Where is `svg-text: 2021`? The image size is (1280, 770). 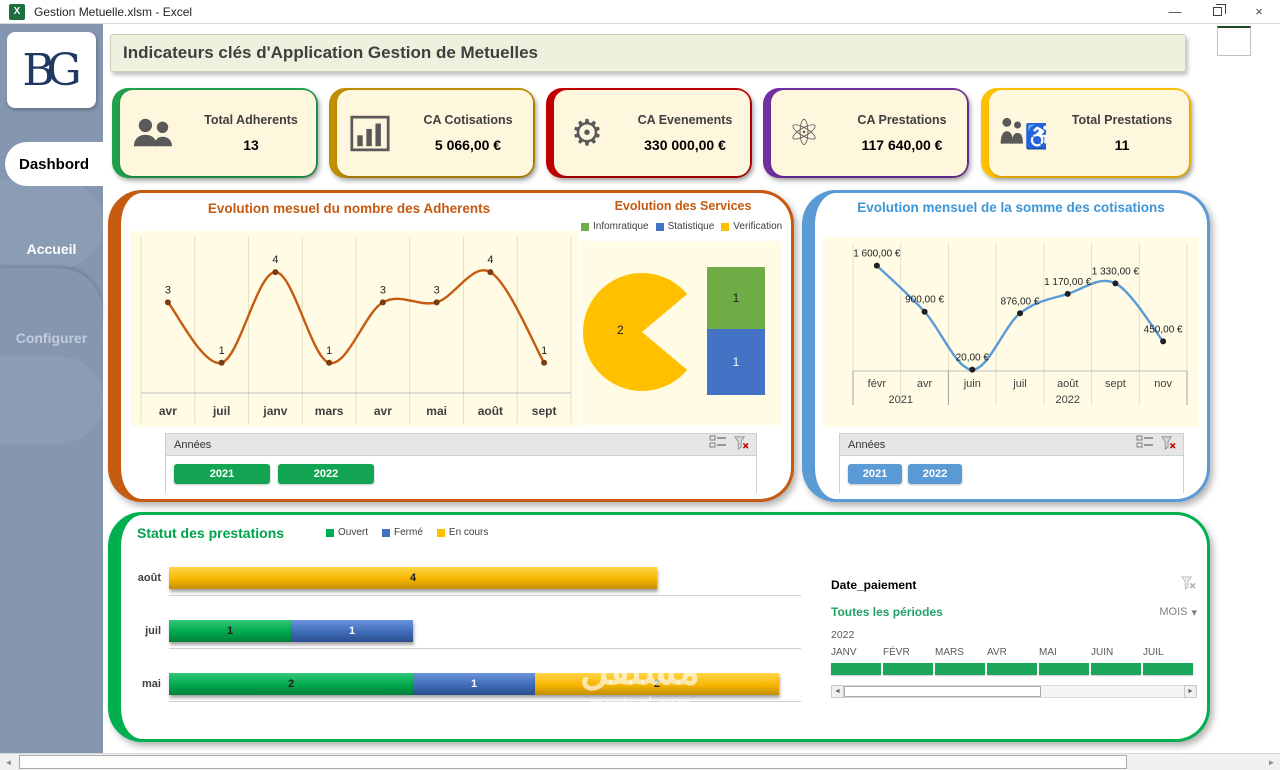 svg-text: 2021 is located at coordinates (900, 400).